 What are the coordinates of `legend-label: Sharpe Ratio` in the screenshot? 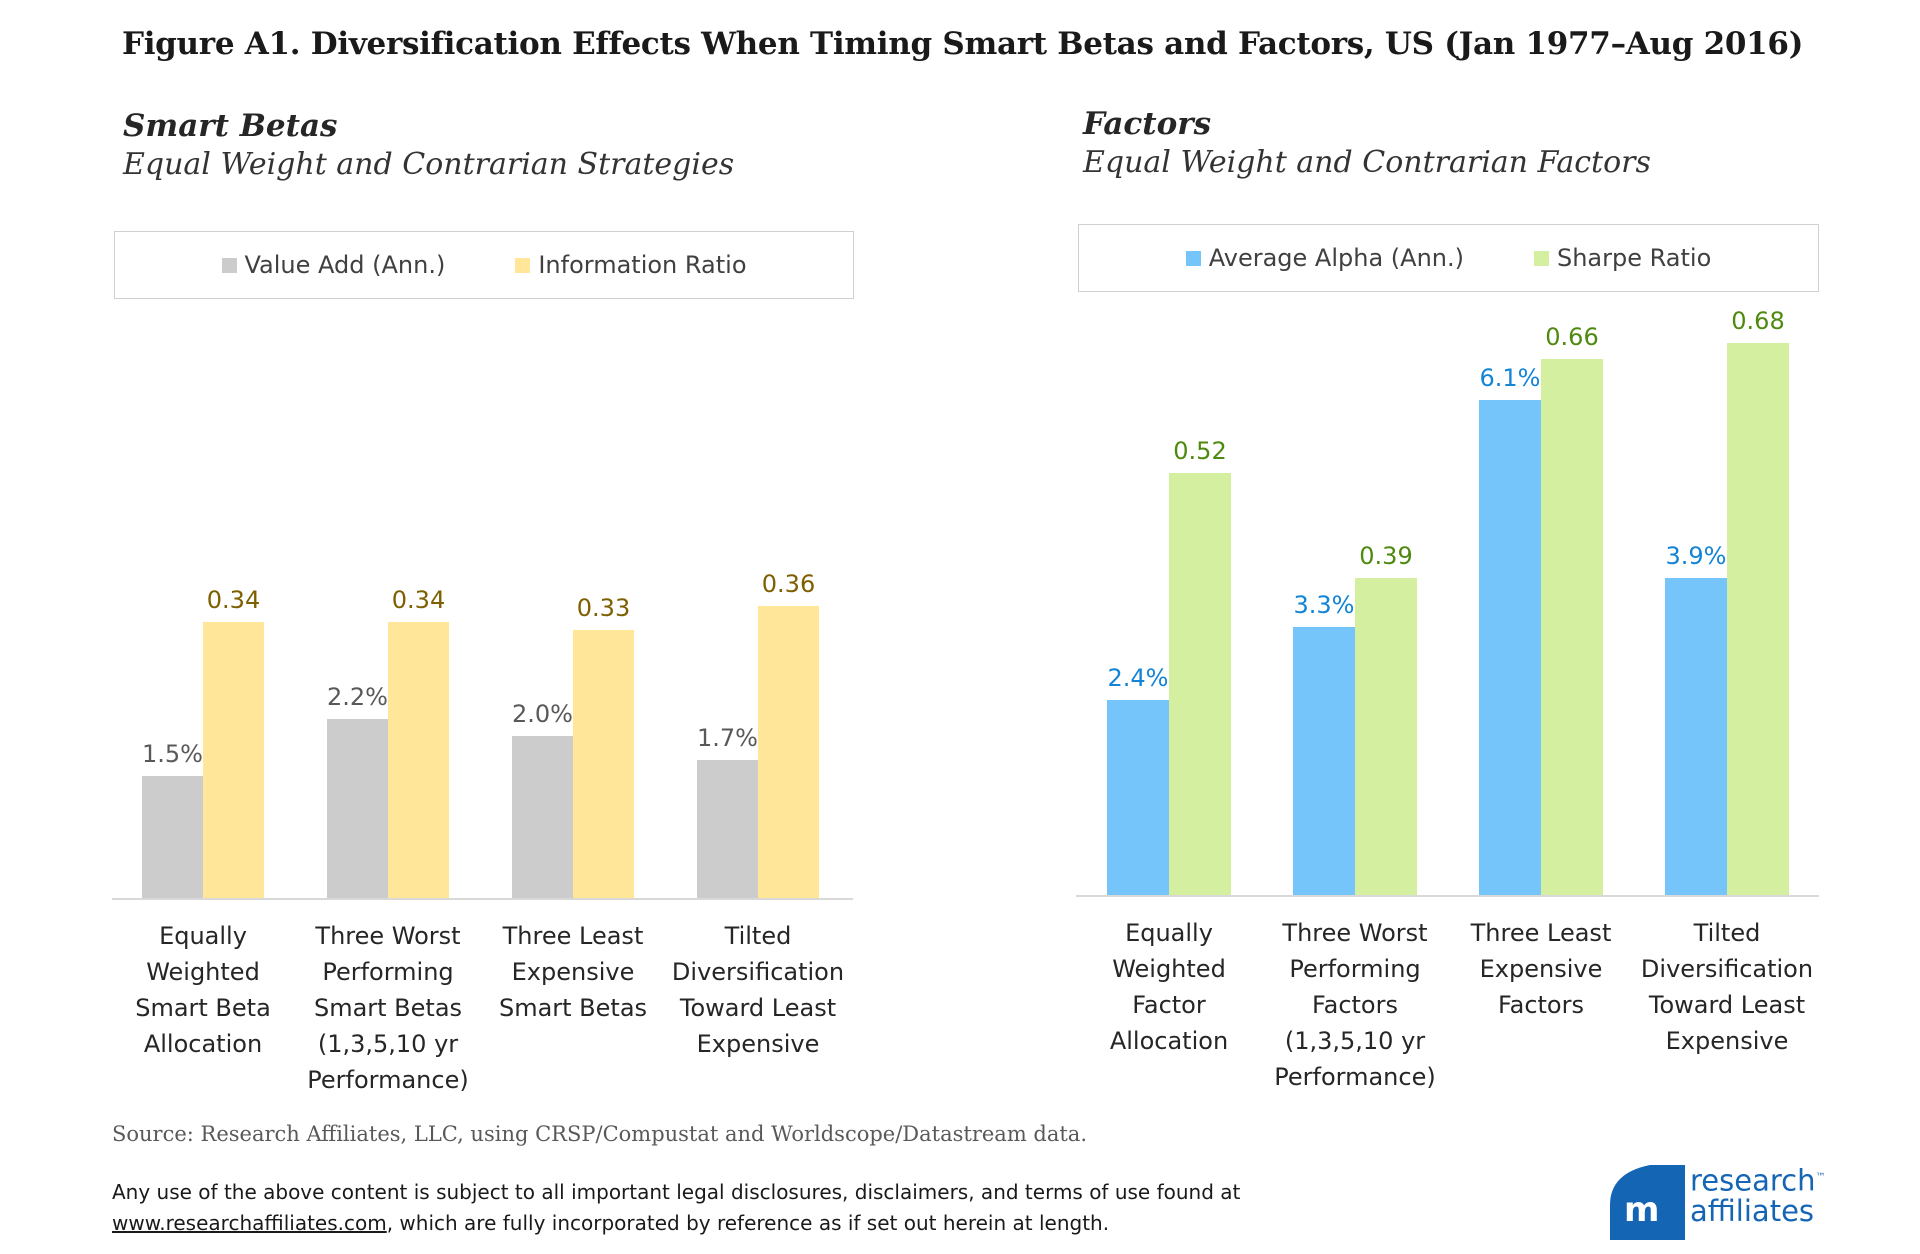 It's located at (1634, 258).